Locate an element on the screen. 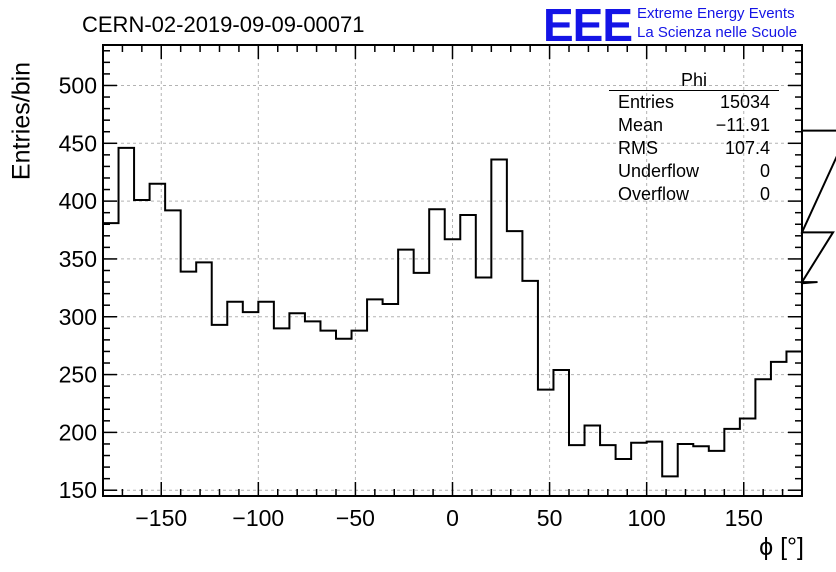 The height and width of the screenshot is (572, 836). stats-label: Mean is located at coordinates (641, 125).